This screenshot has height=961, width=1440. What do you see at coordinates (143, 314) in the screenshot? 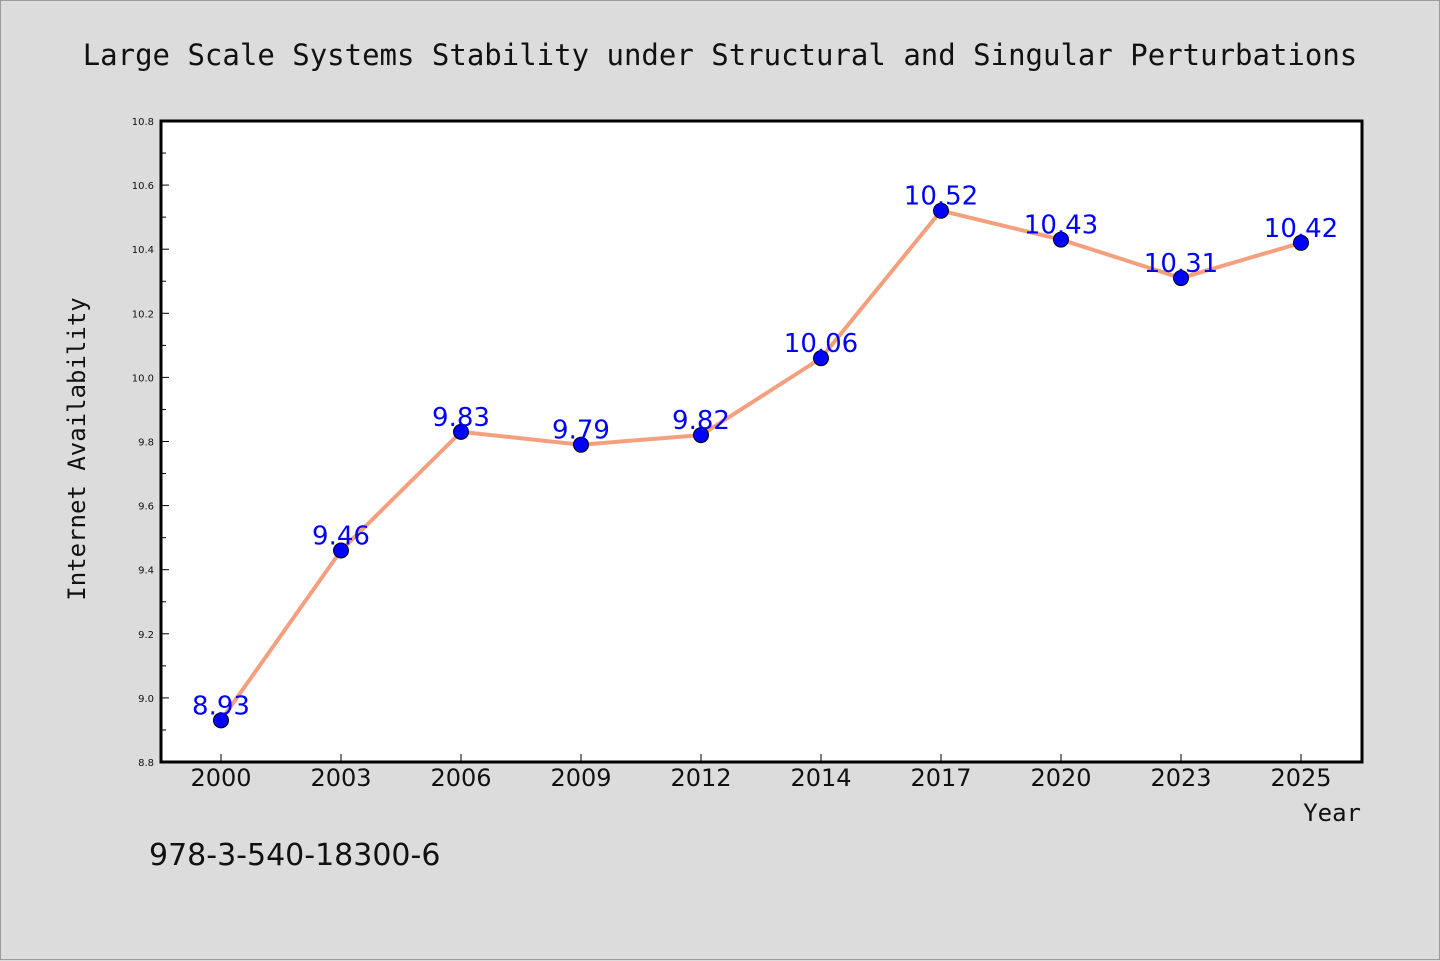
I see `y-tick-label: 10.2` at bounding box center [143, 314].